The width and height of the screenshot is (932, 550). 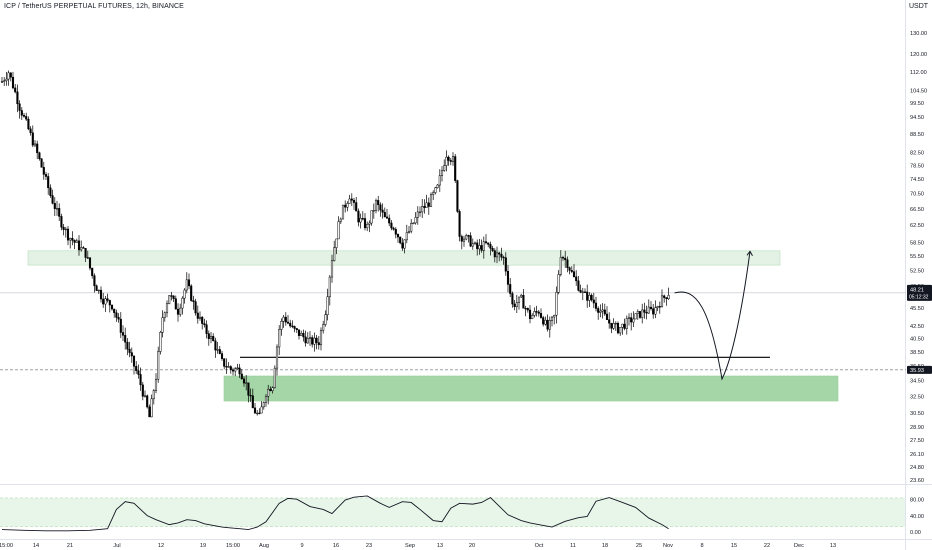 I want to click on price-tick-label: 28.90, so click(x=917, y=428).